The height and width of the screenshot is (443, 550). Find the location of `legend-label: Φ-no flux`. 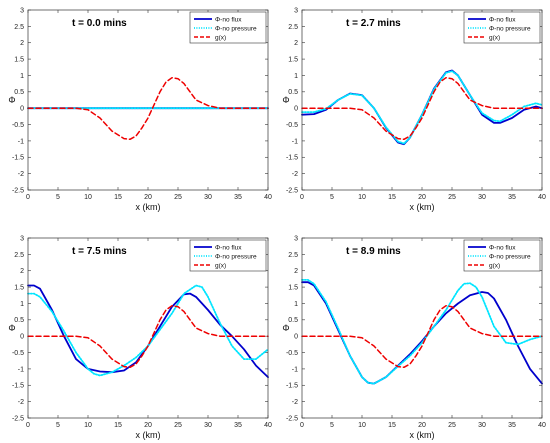

legend-label: Φ-no flux is located at coordinates (228, 247).